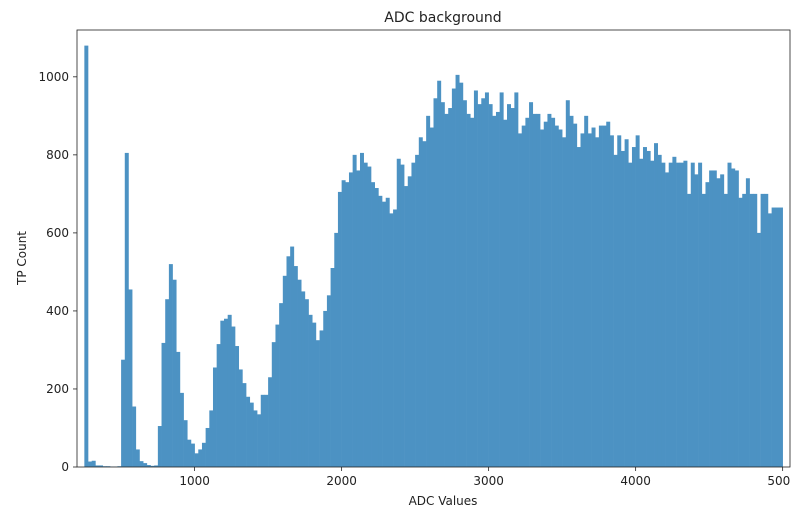  Describe the element at coordinates (57, 155) in the screenshot. I see `y-tick-label: 800` at that location.